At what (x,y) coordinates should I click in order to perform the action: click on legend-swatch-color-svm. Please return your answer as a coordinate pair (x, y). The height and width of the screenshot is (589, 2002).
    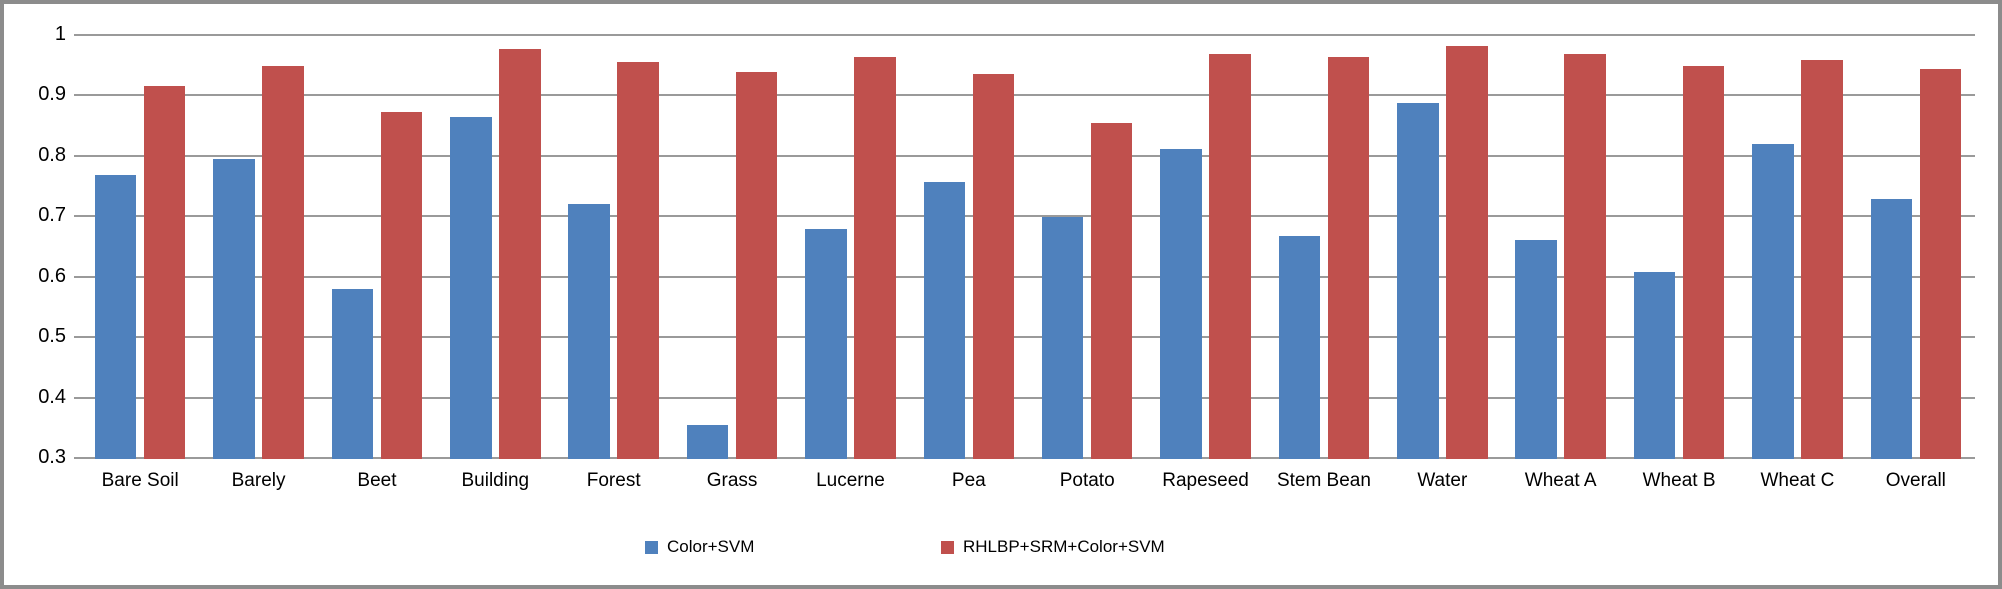
    Looking at the image, I should click on (651, 547).